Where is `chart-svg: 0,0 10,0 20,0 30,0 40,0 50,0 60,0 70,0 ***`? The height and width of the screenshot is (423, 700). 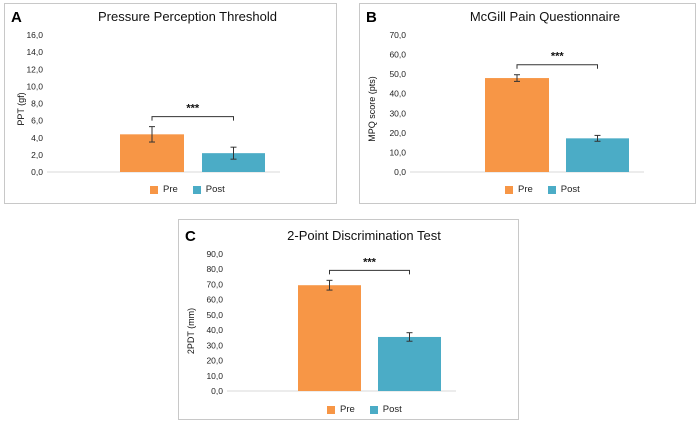 chart-svg: 0,0 10,0 20,0 30,0 40,0 50,0 60,0 70,0 *** is located at coordinates (516, 103).